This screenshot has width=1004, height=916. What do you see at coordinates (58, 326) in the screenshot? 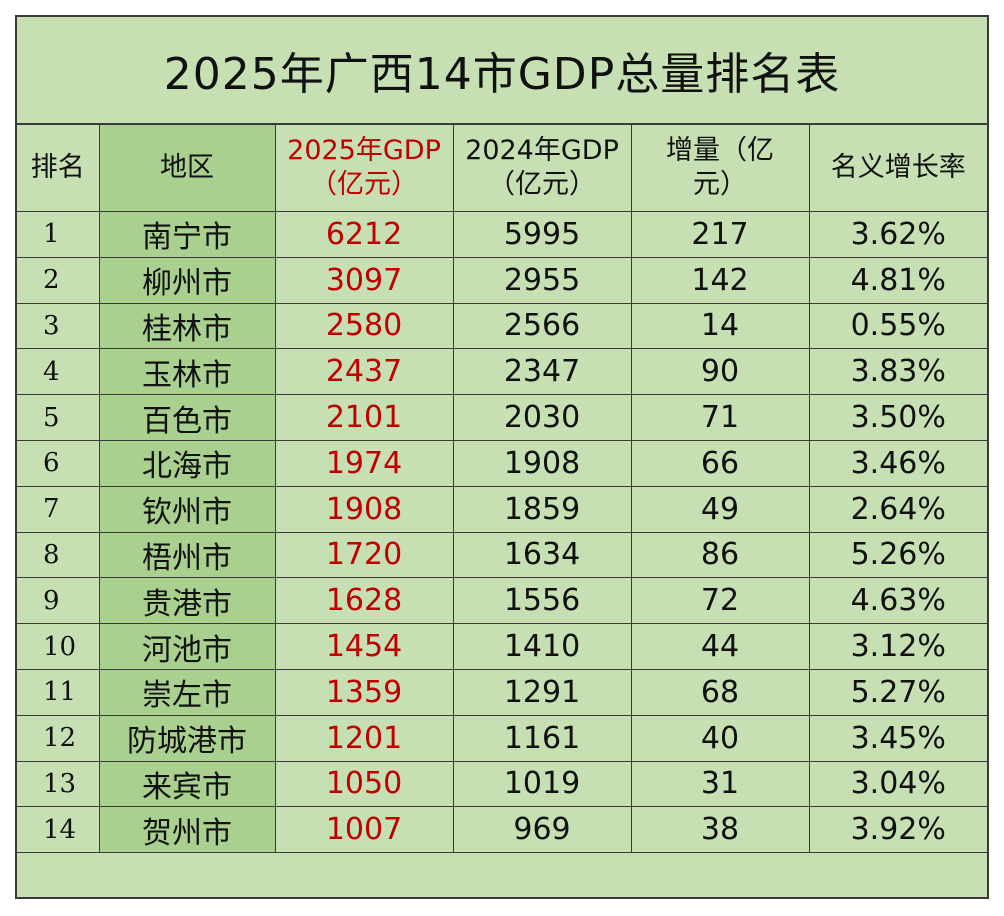
I see `cell-rank: 3` at bounding box center [58, 326].